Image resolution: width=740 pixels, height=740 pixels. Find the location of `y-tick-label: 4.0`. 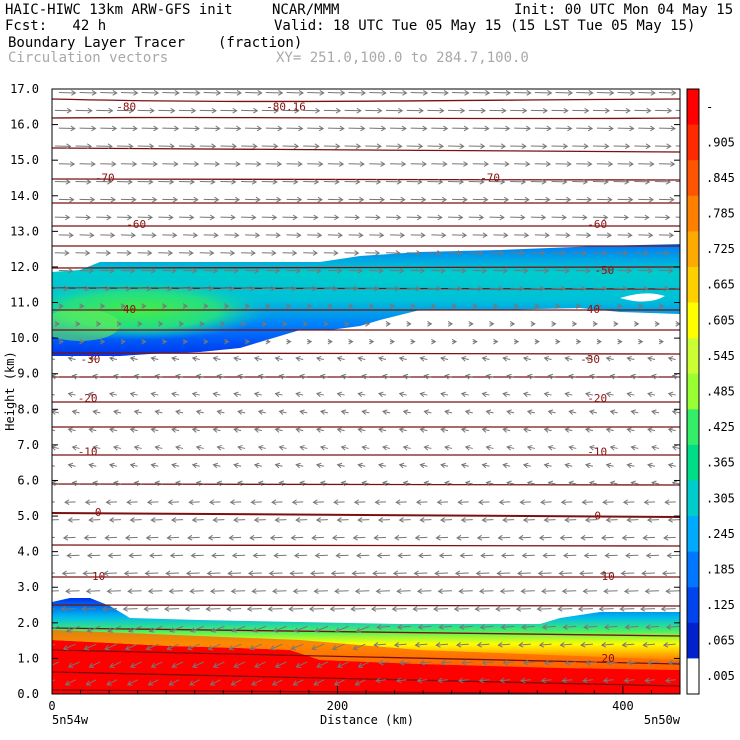

y-tick-label: 4.0 is located at coordinates (28, 552).